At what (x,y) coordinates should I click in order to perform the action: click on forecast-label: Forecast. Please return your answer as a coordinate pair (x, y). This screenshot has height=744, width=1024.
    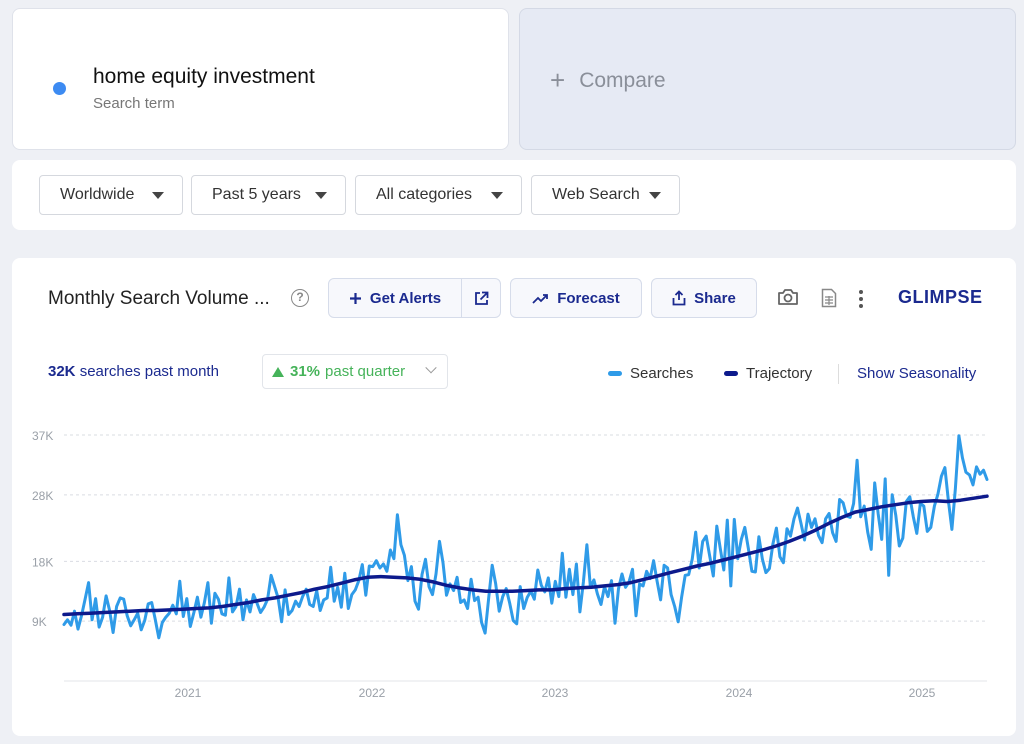
    Looking at the image, I should click on (588, 298).